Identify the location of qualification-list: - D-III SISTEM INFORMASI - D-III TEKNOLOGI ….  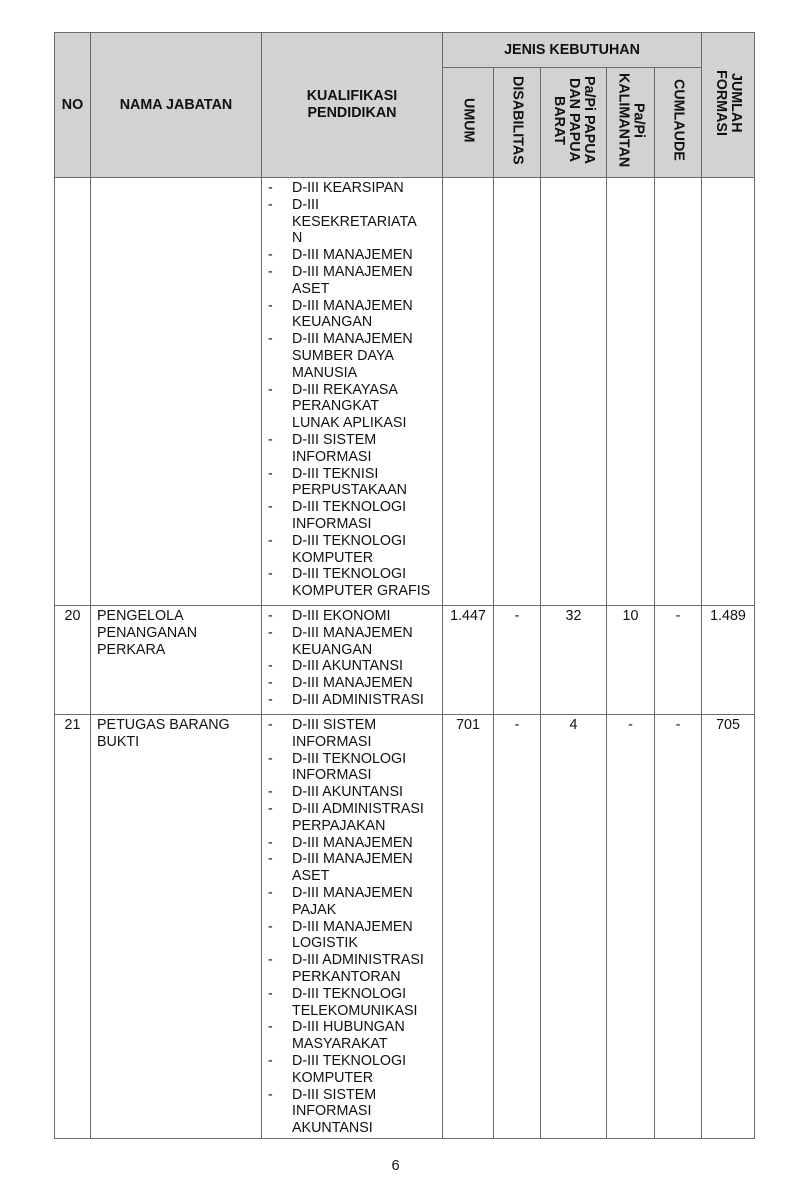
(352, 926).